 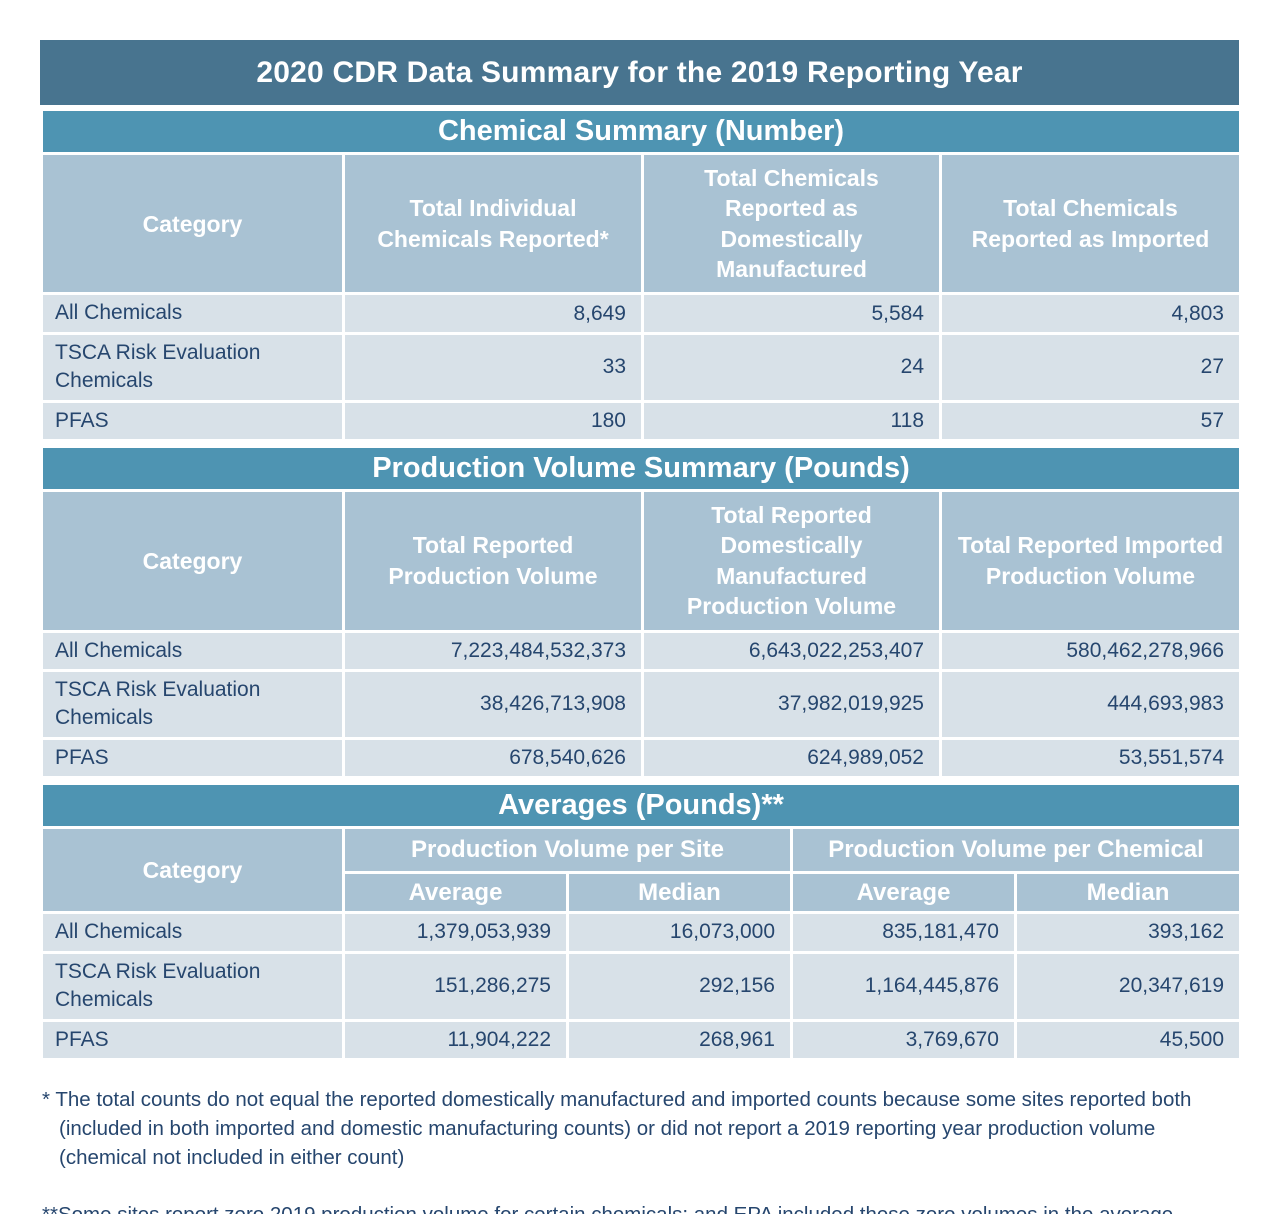 What do you see at coordinates (1128, 893) in the screenshot?
I see `subcolumn-header-chemical-median: Median` at bounding box center [1128, 893].